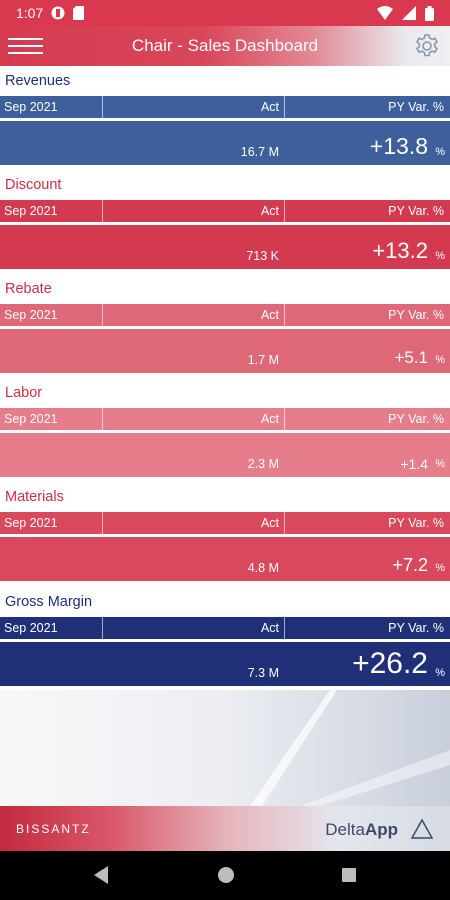 The height and width of the screenshot is (900, 450). What do you see at coordinates (225, 557) in the screenshot?
I see `kpi-values-row: 4.8 M +7.2 %` at bounding box center [225, 557].